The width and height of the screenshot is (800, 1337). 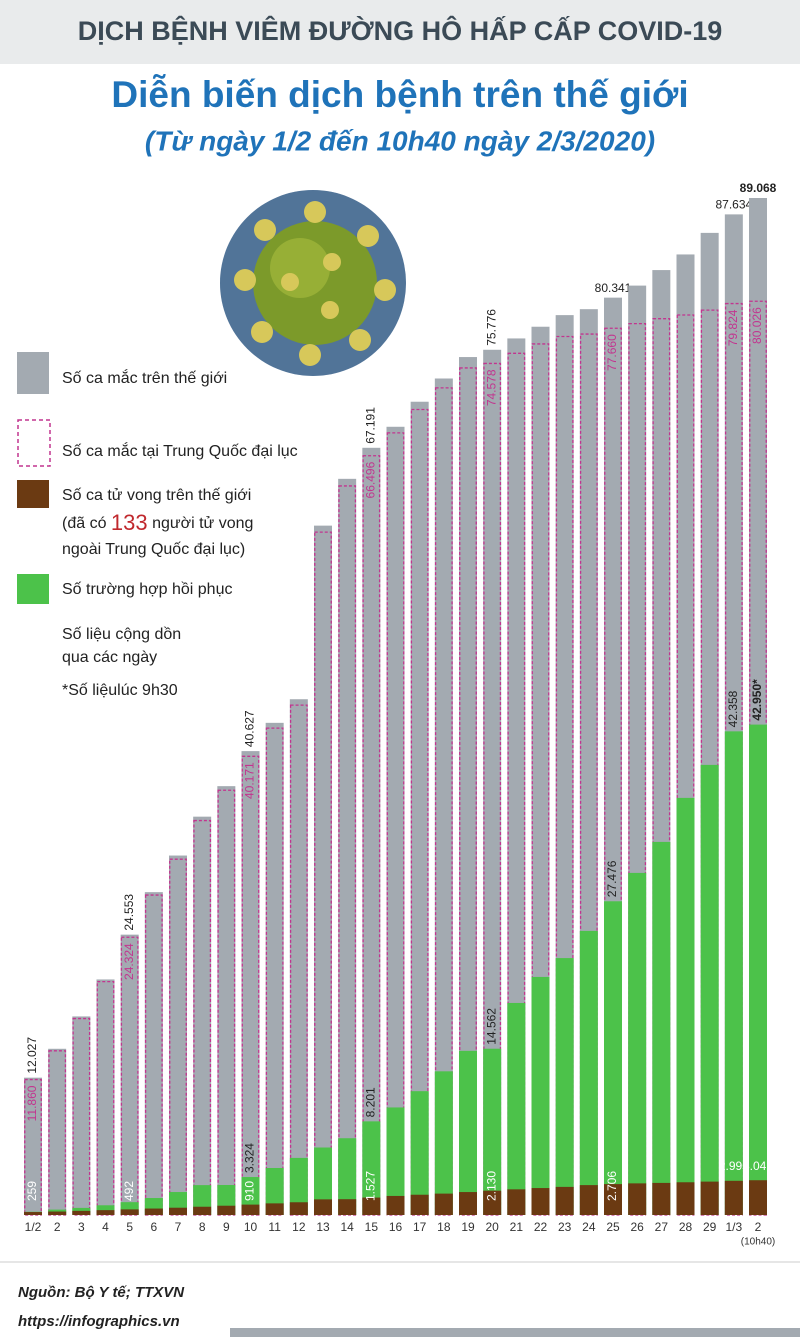 What do you see at coordinates (468, 1227) in the screenshot?
I see `x-tick-label: 19` at bounding box center [468, 1227].